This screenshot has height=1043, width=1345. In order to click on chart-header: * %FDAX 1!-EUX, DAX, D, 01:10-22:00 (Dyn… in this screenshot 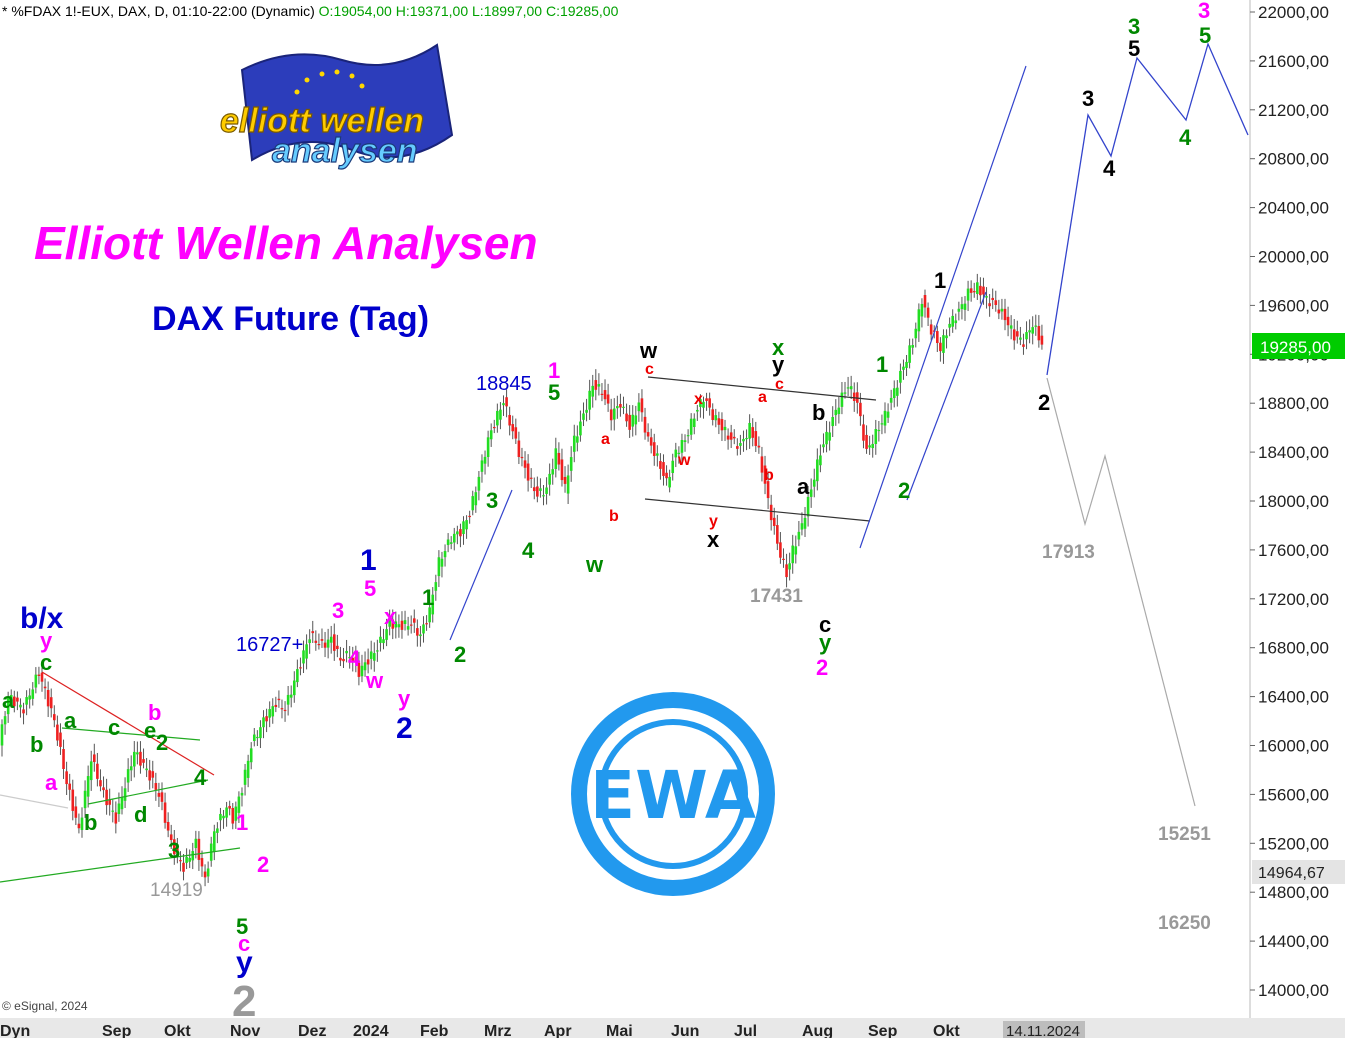, I will do `click(310, 11)`.